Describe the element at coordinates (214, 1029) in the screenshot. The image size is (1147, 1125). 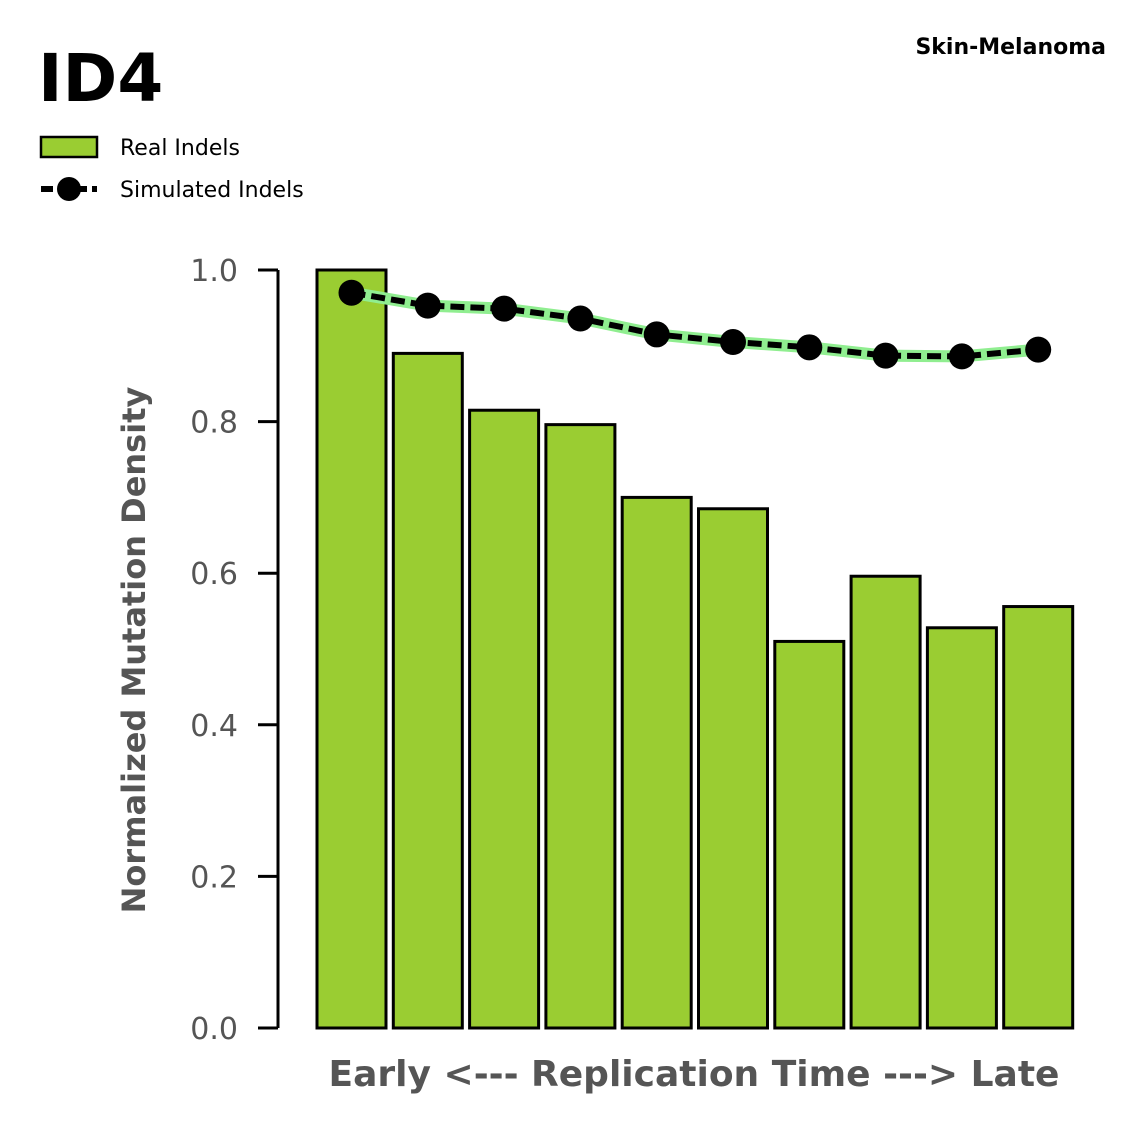
I see `y-tick-label: 0.0` at that location.